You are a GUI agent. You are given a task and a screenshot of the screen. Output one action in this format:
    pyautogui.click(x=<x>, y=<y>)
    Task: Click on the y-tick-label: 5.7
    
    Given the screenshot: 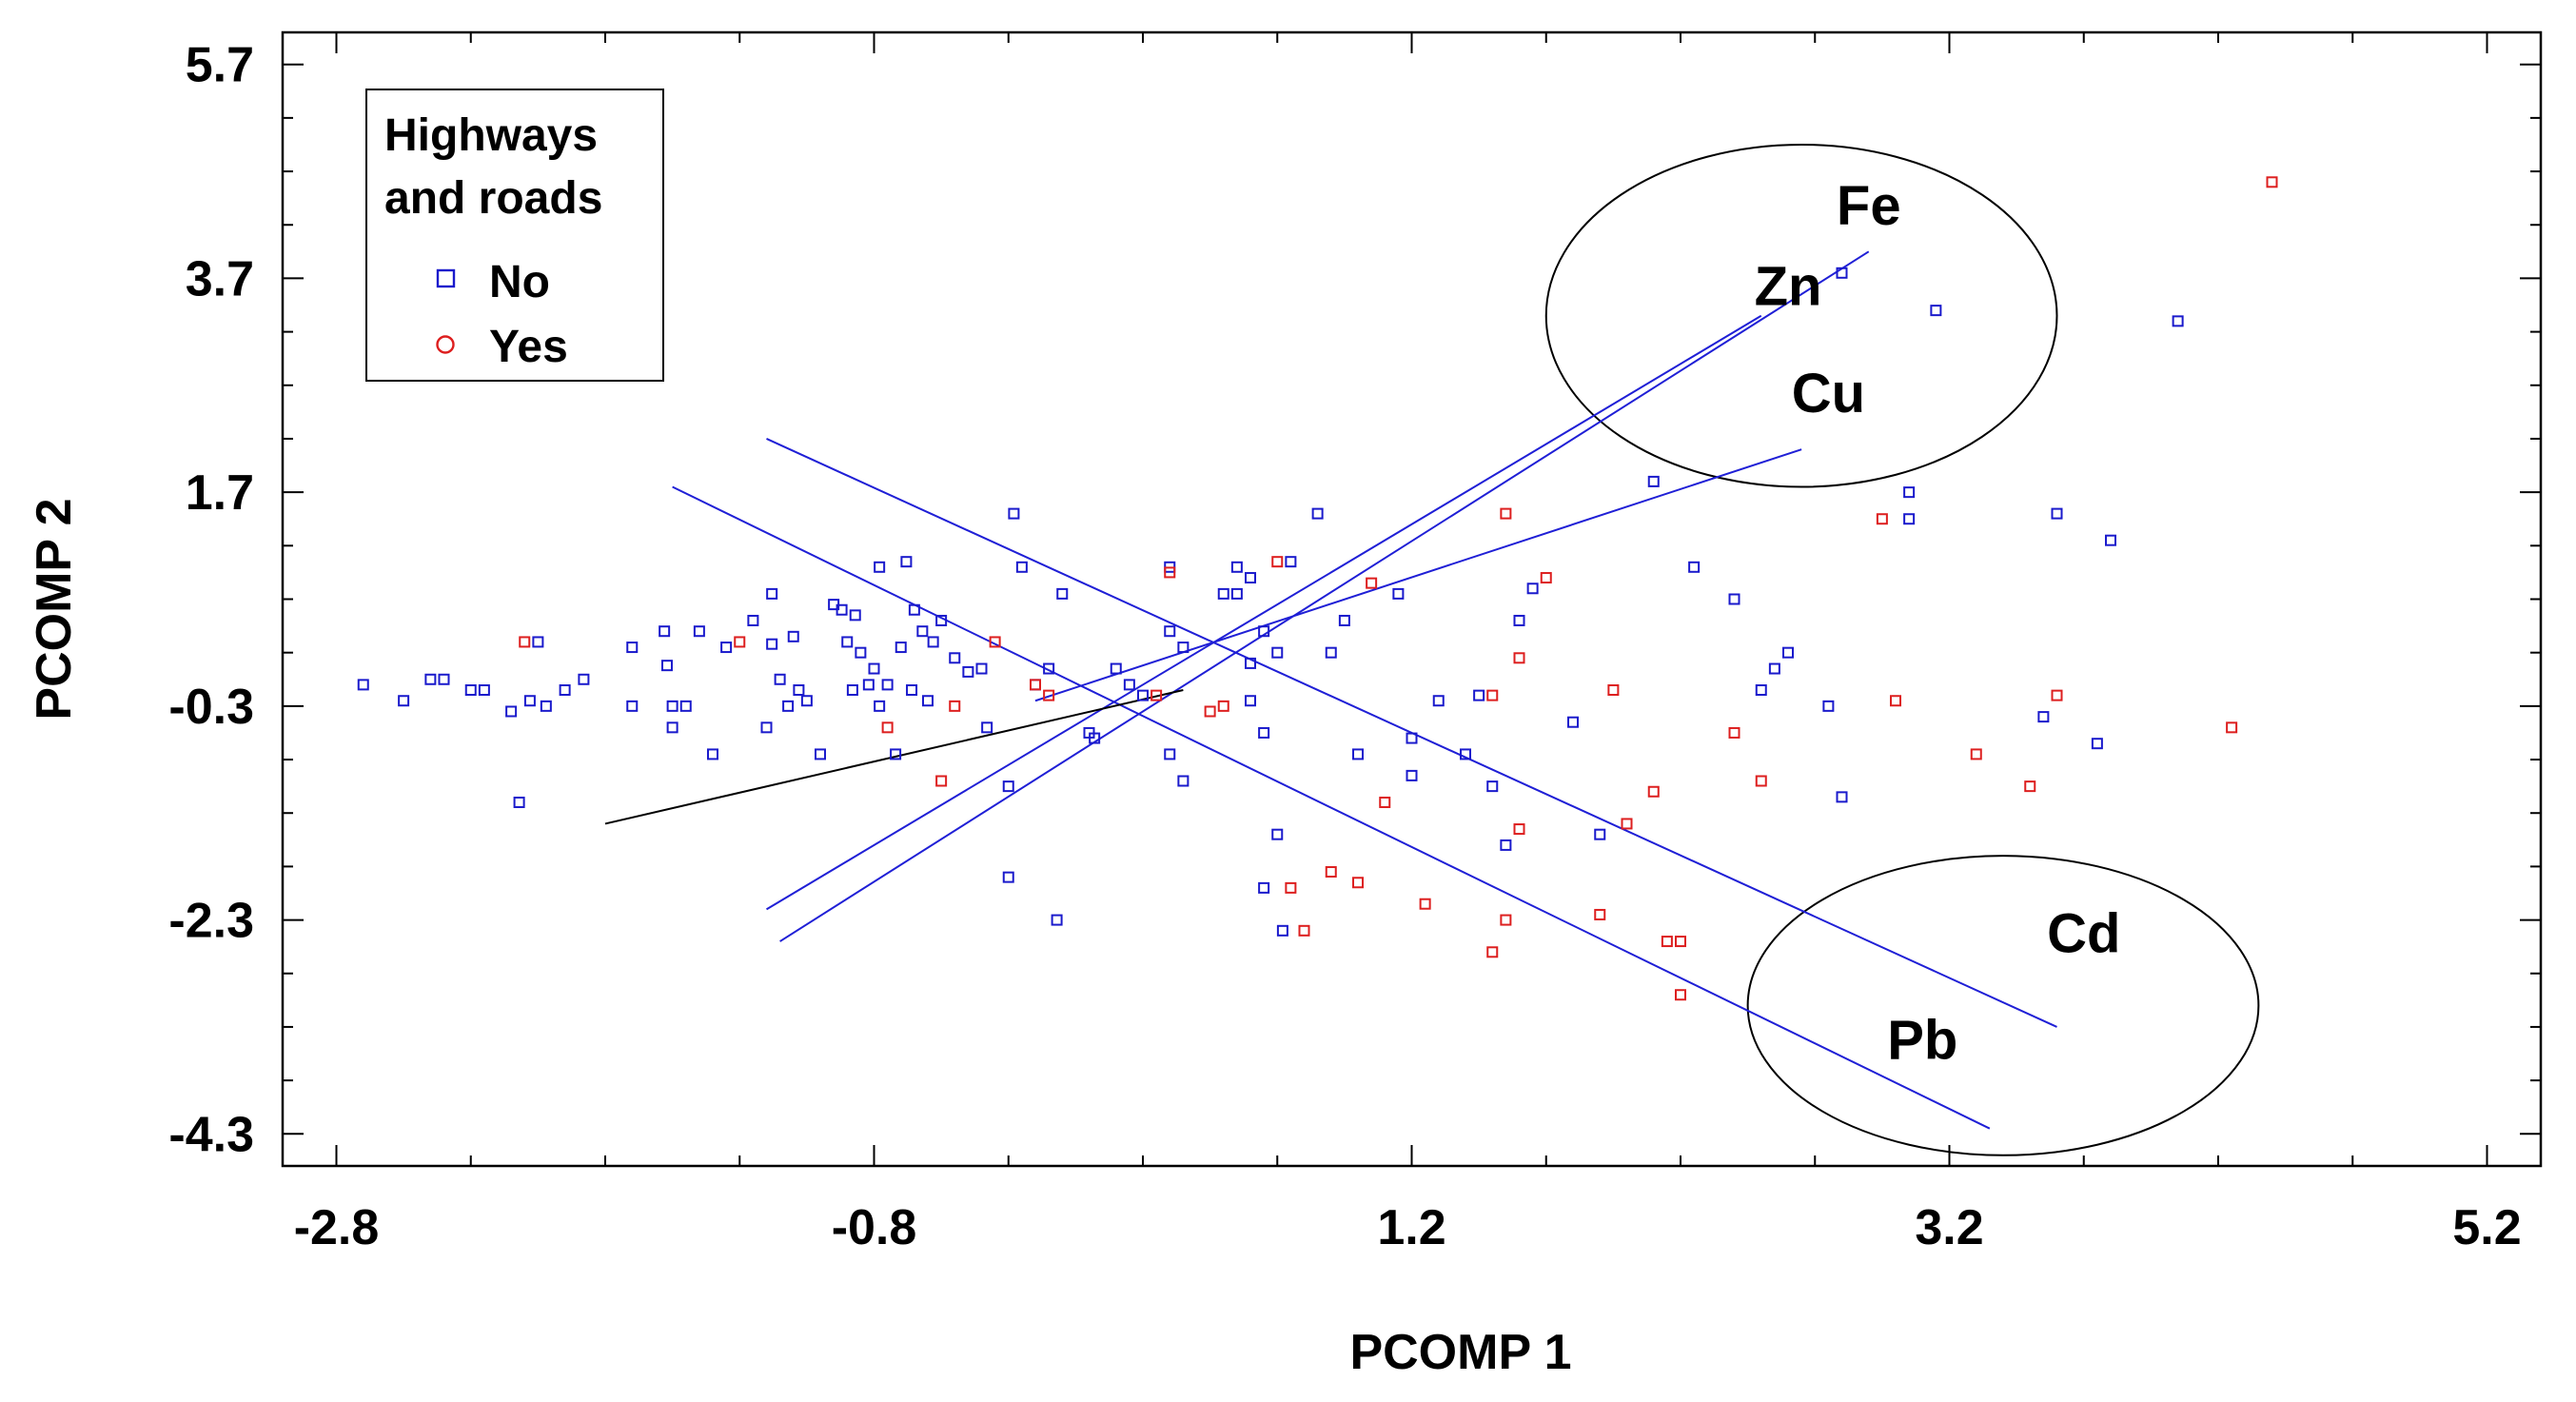 What is the action you would take?
    pyautogui.click(x=220, y=65)
    